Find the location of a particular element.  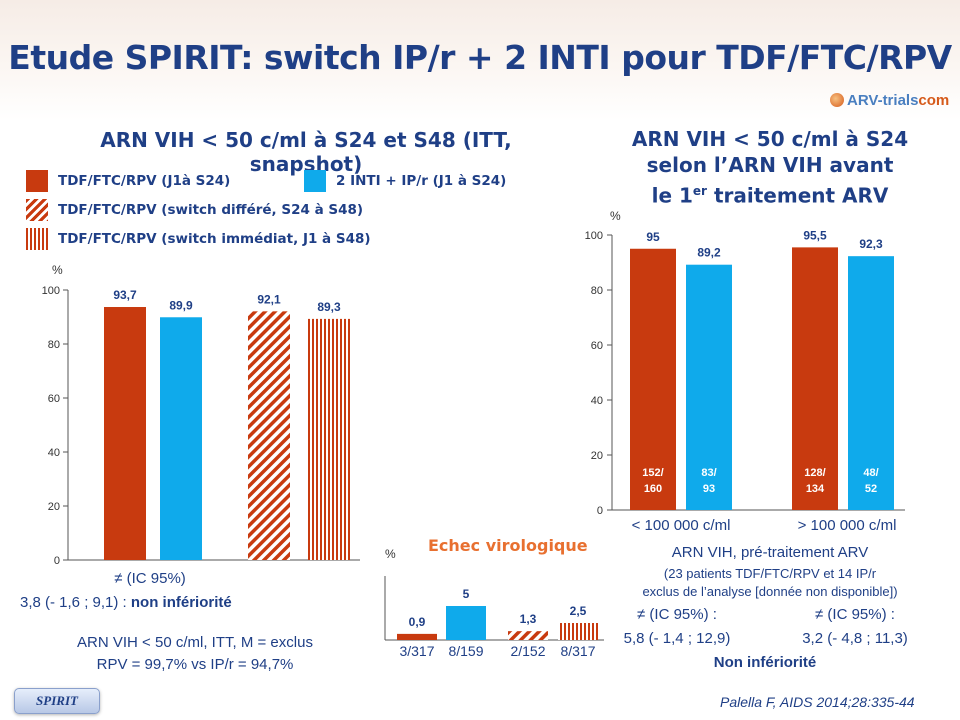

spirit-badge: SPIRIT is located at coordinates (57, 701).